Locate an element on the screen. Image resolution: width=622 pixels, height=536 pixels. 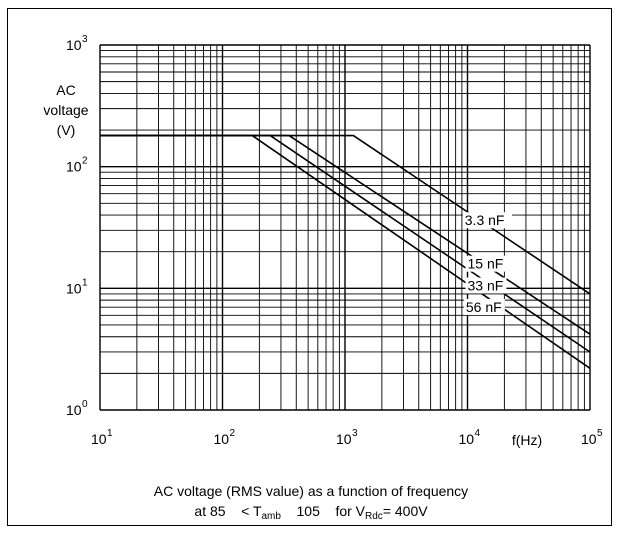
x-tick-exp-2: 2 is located at coordinates (233, 433).